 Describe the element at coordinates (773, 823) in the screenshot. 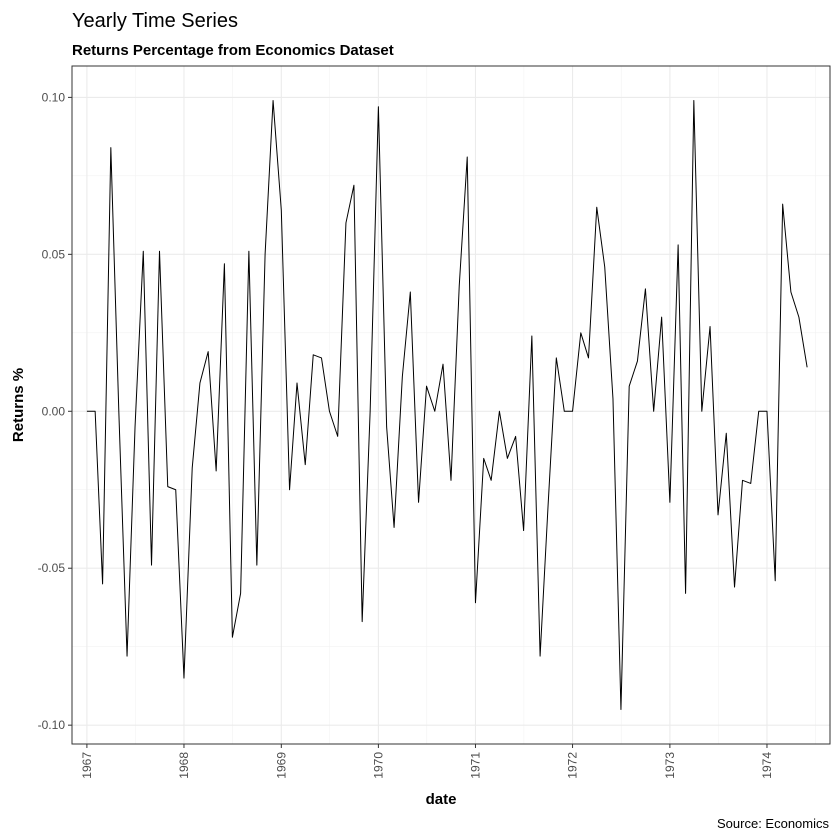

I see `chart-caption: Source: Economics` at that location.